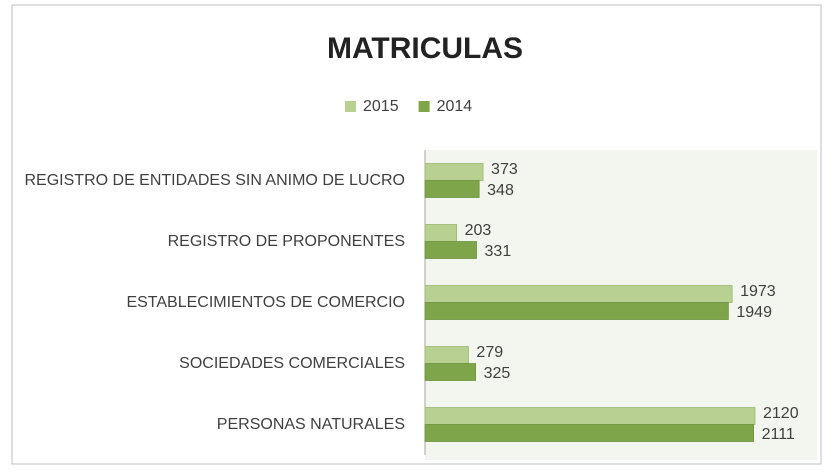  I want to click on category-label-box: REGISTRO DE PROPONENTES, so click(286, 242).